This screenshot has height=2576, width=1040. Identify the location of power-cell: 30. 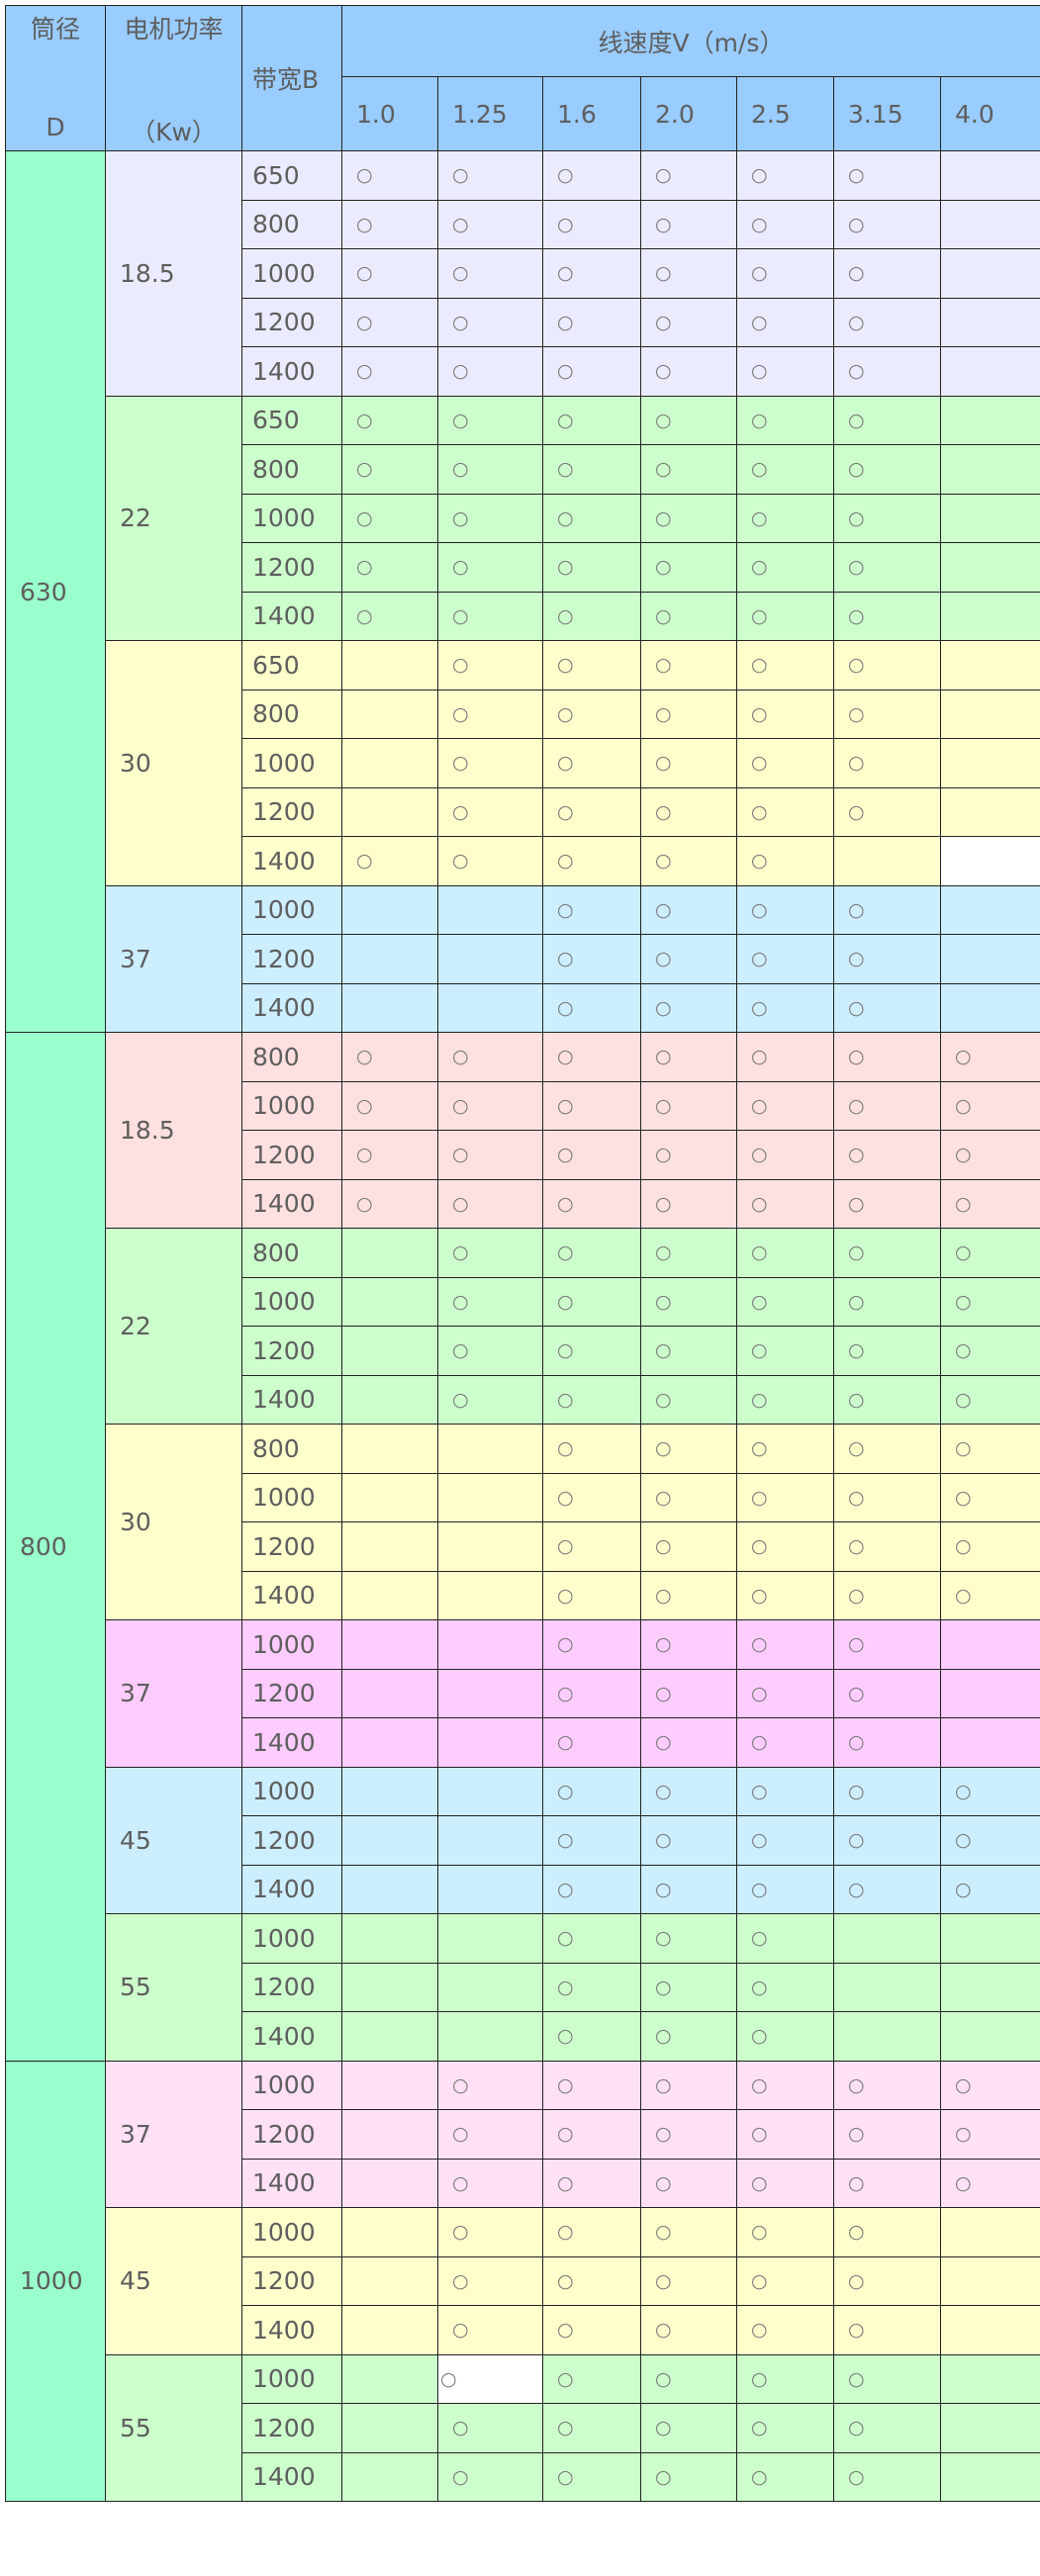
(173, 763).